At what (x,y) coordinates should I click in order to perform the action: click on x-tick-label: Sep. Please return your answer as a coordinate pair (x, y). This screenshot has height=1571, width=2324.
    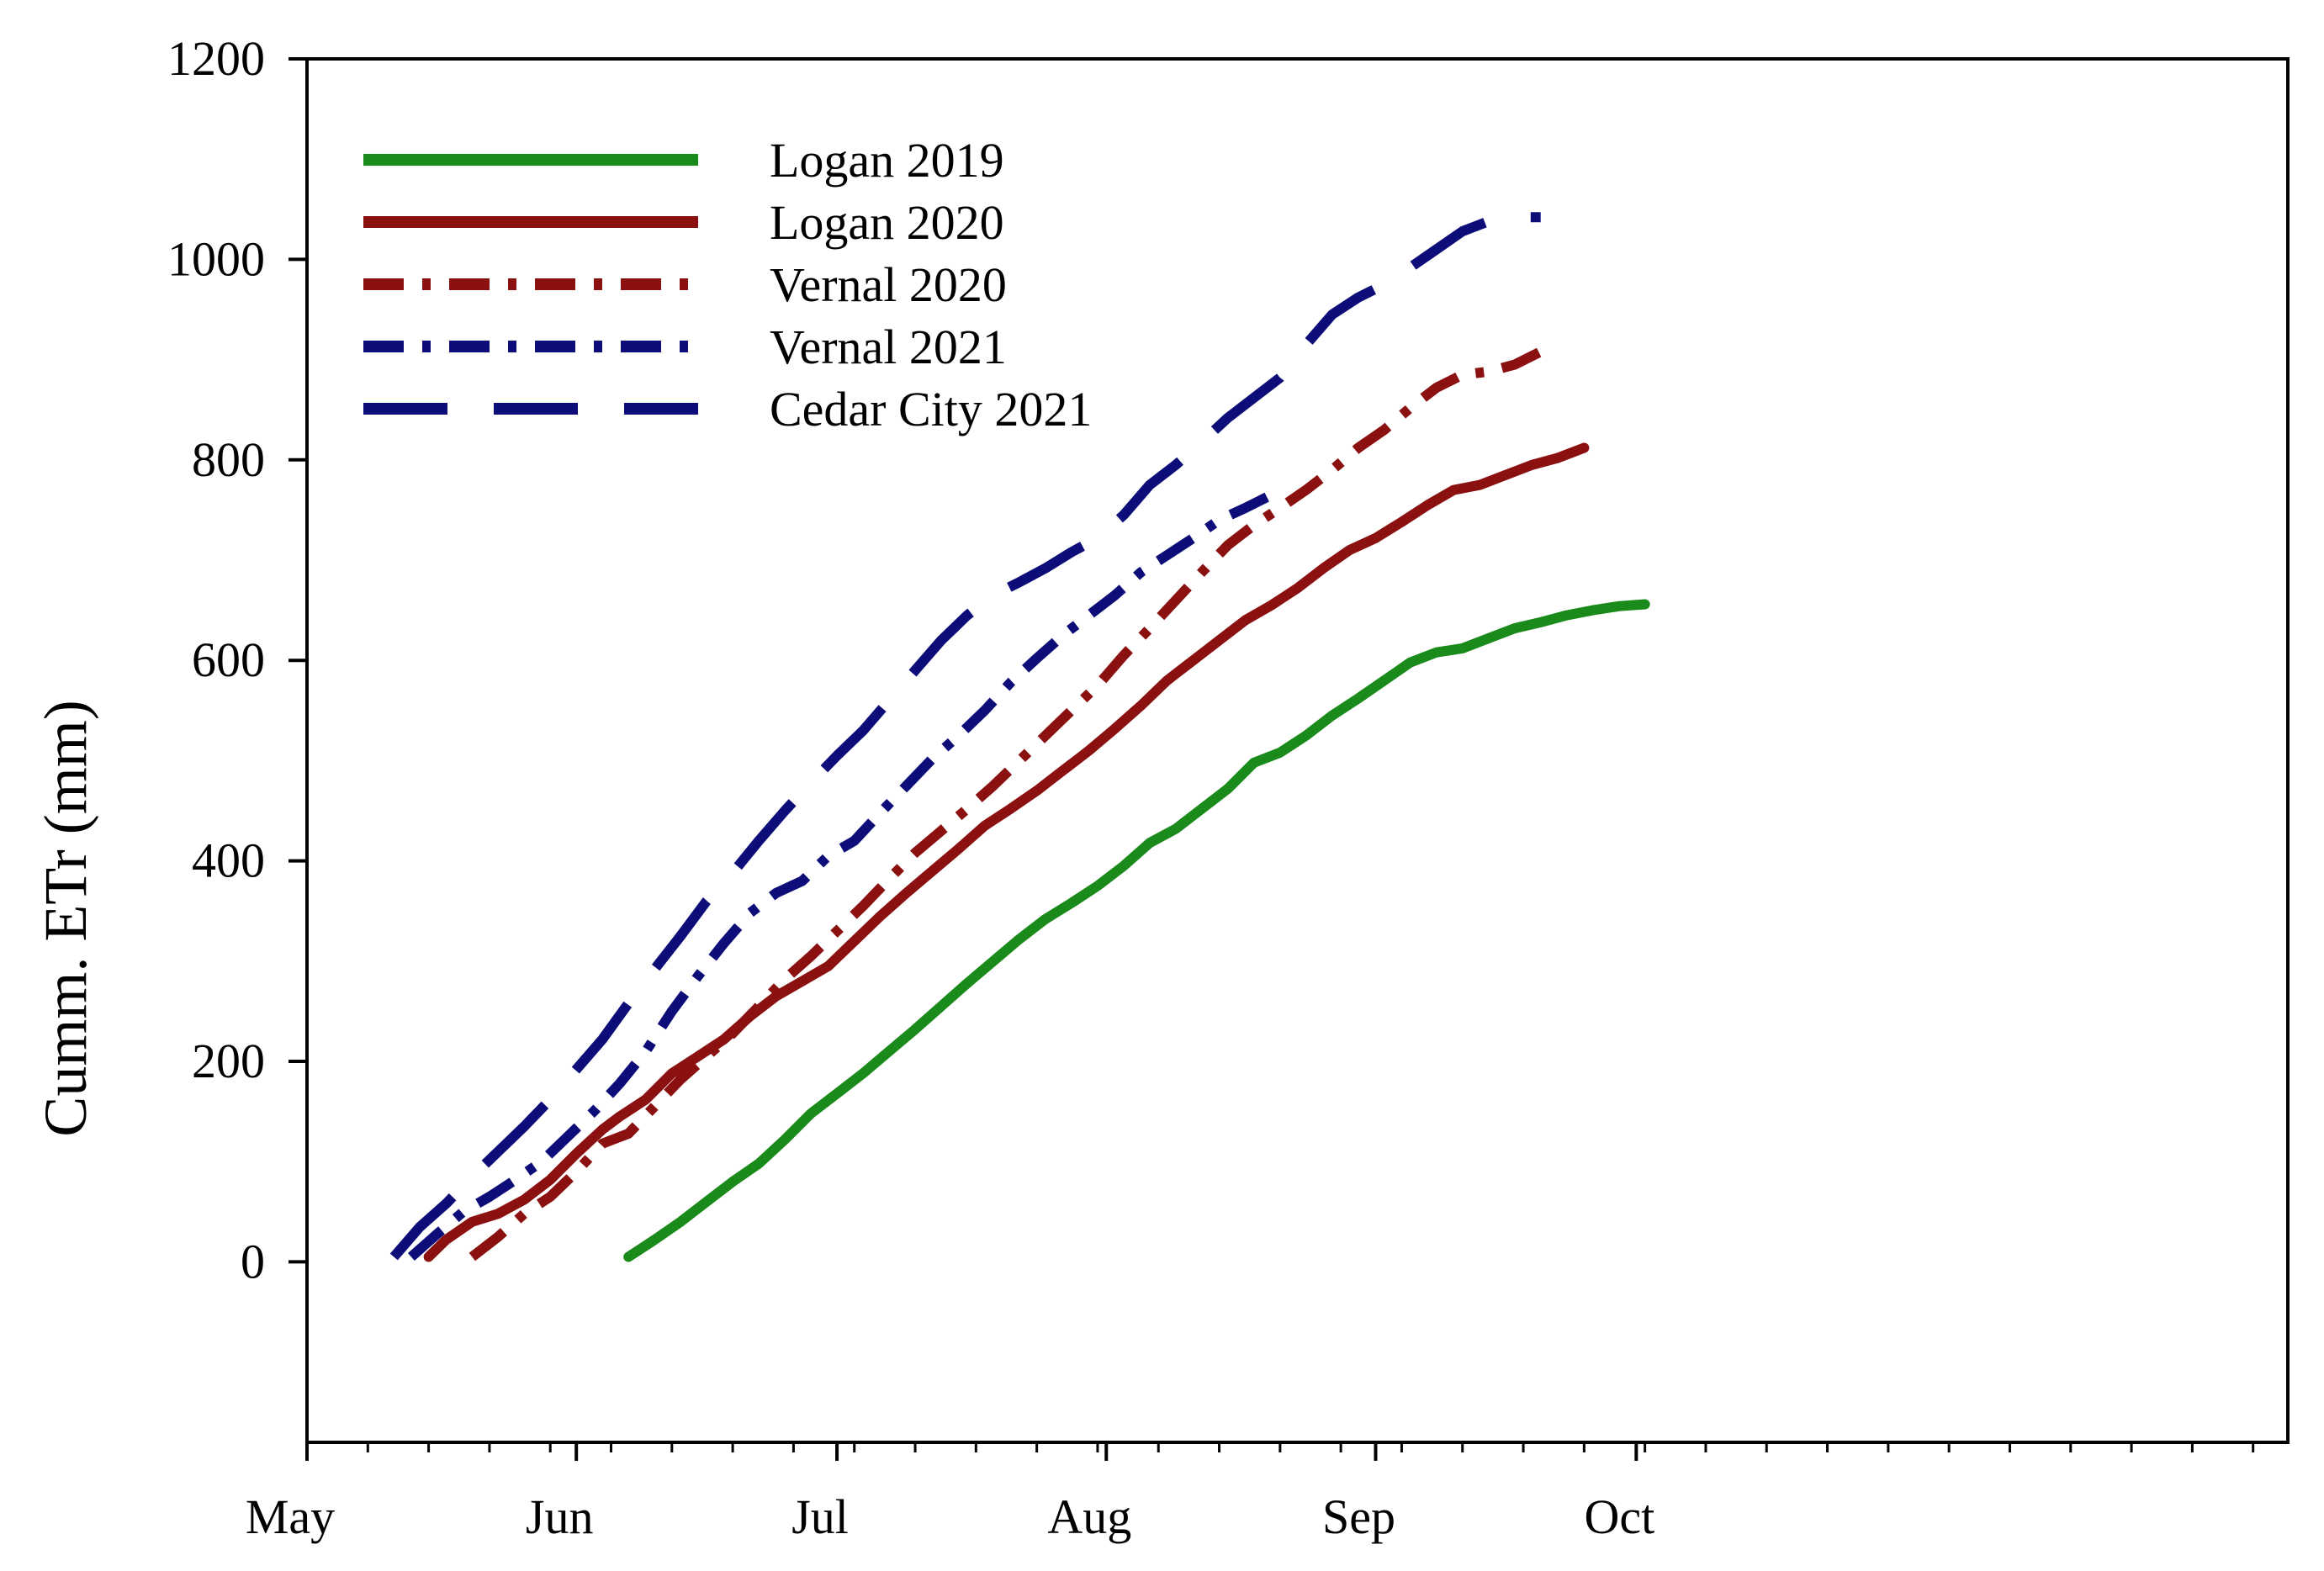
    Looking at the image, I should click on (1359, 1516).